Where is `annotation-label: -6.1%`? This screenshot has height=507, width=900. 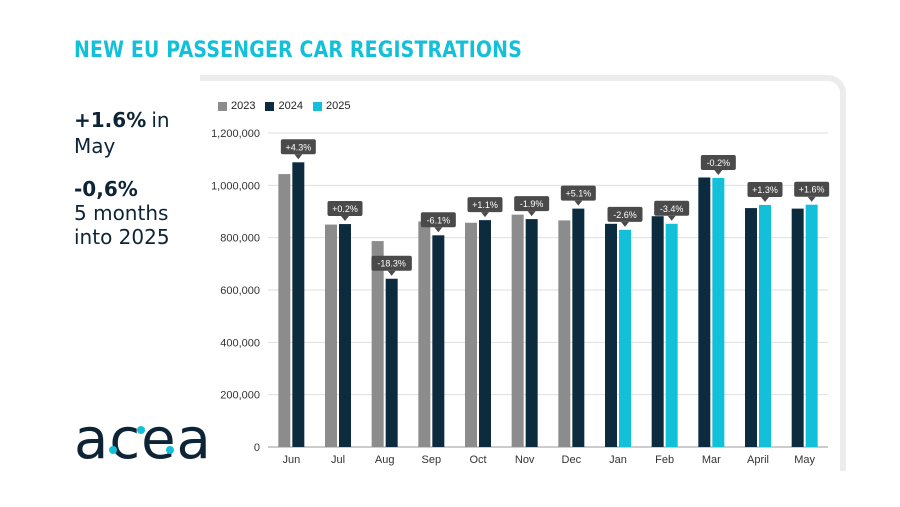 annotation-label: -6.1% is located at coordinates (439, 220).